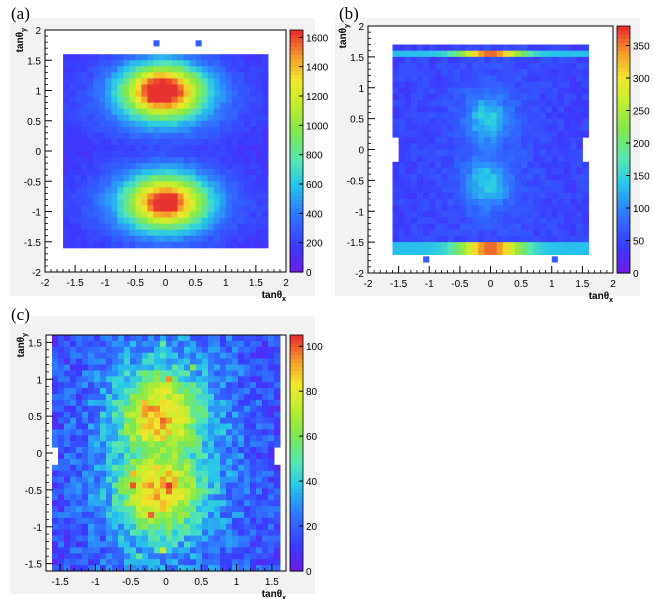 Image resolution: width=654 pixels, height=599 pixels. What do you see at coordinates (226, 283) in the screenshot?
I see `x-tick-label: 1` at bounding box center [226, 283].